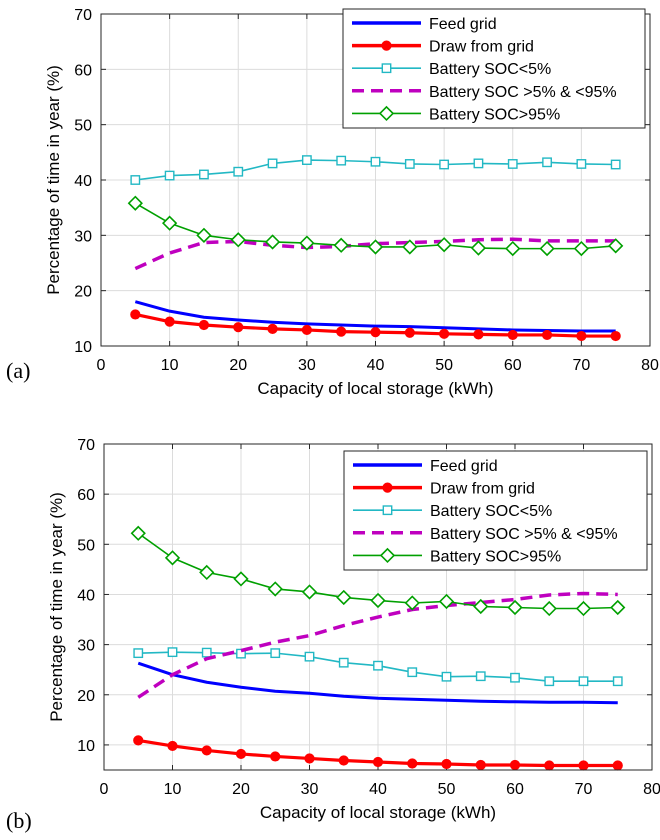 The width and height of the screenshot is (660, 840). What do you see at coordinates (83, 181) in the screenshot?
I see `y-tick-label: 40` at bounding box center [83, 181].